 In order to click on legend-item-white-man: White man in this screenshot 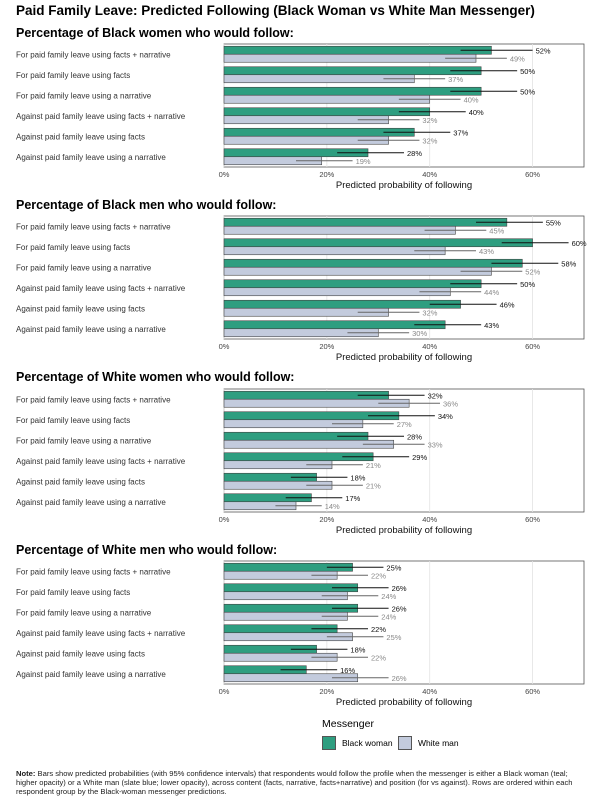, I will do `click(428, 743)`.